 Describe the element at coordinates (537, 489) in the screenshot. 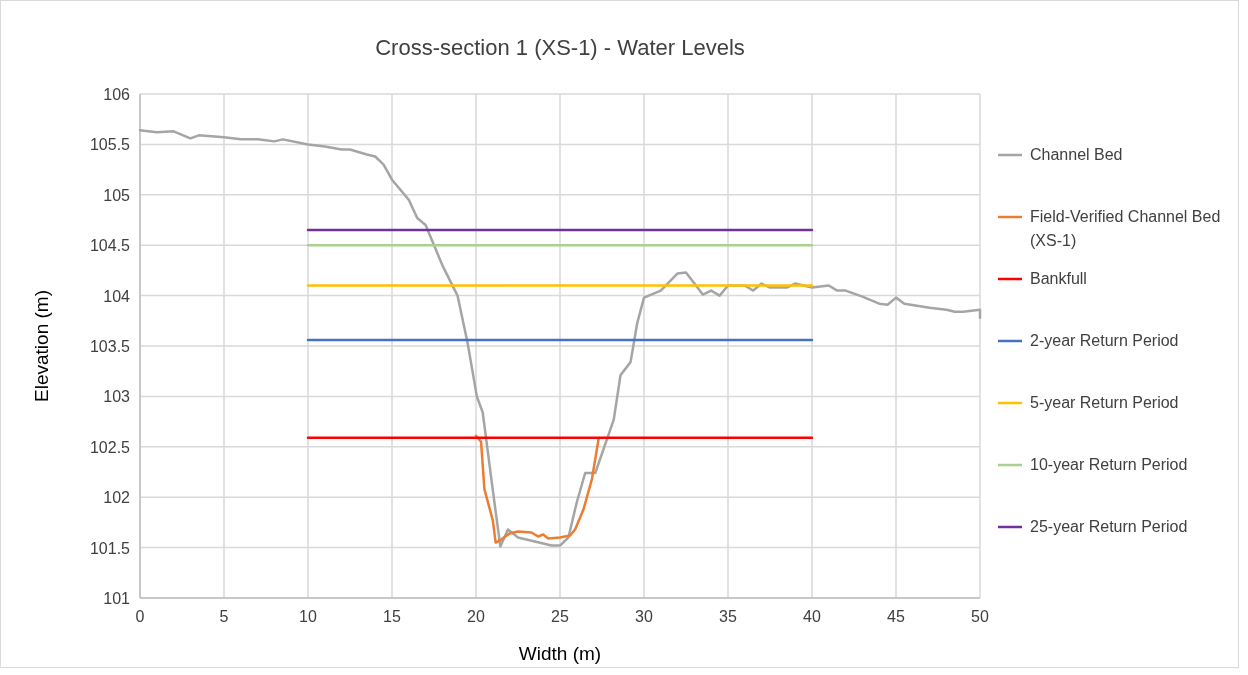

I see `line-series` at that location.